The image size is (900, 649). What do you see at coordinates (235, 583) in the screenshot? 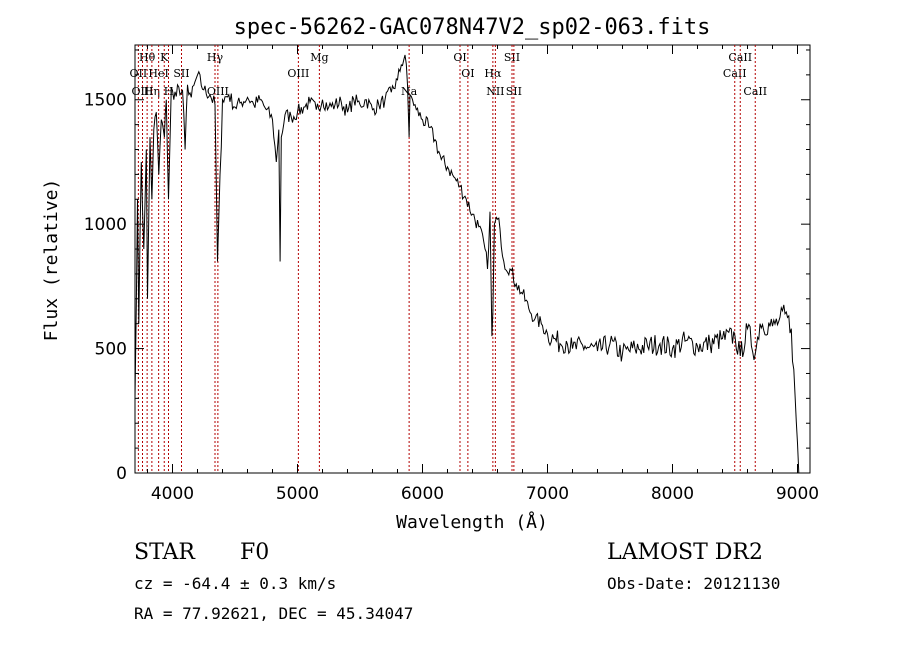
I see `redshift-velocity: cz = -64.4 ± 0.3 km/s` at bounding box center [235, 583].